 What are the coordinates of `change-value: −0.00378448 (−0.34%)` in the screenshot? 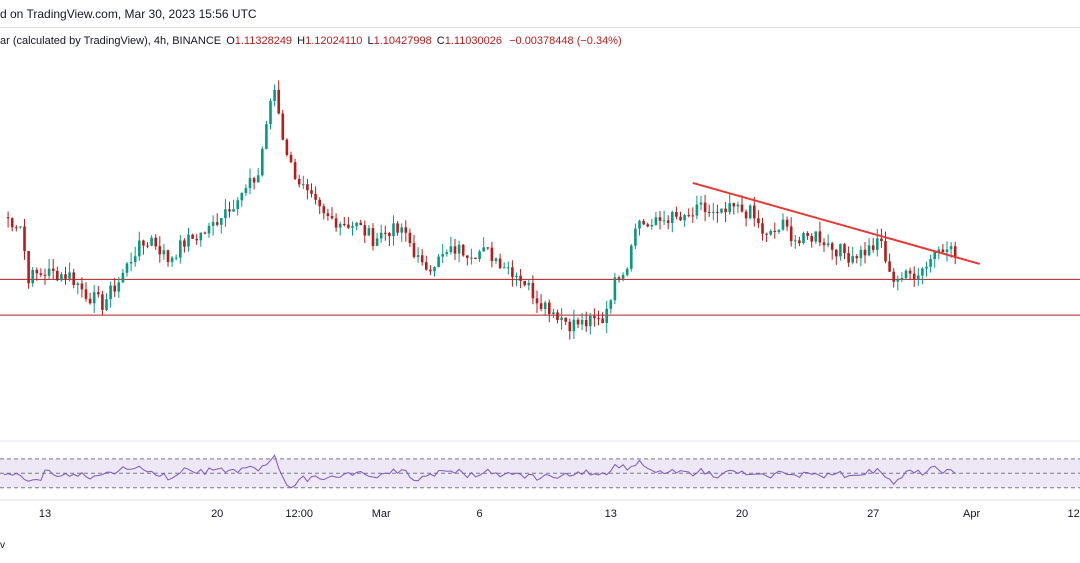 It's located at (565, 41).